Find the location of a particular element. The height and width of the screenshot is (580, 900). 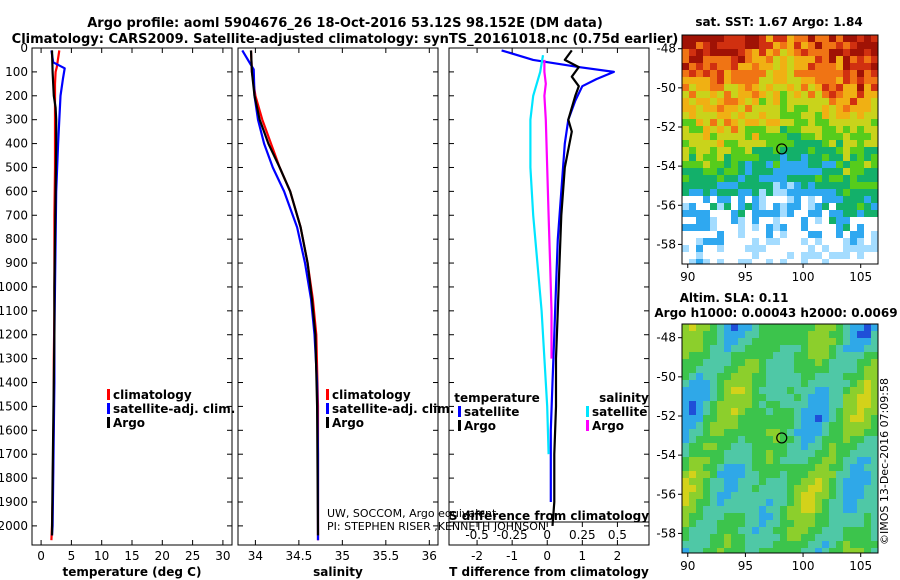

legend-label: Argo is located at coordinates (348, 423).